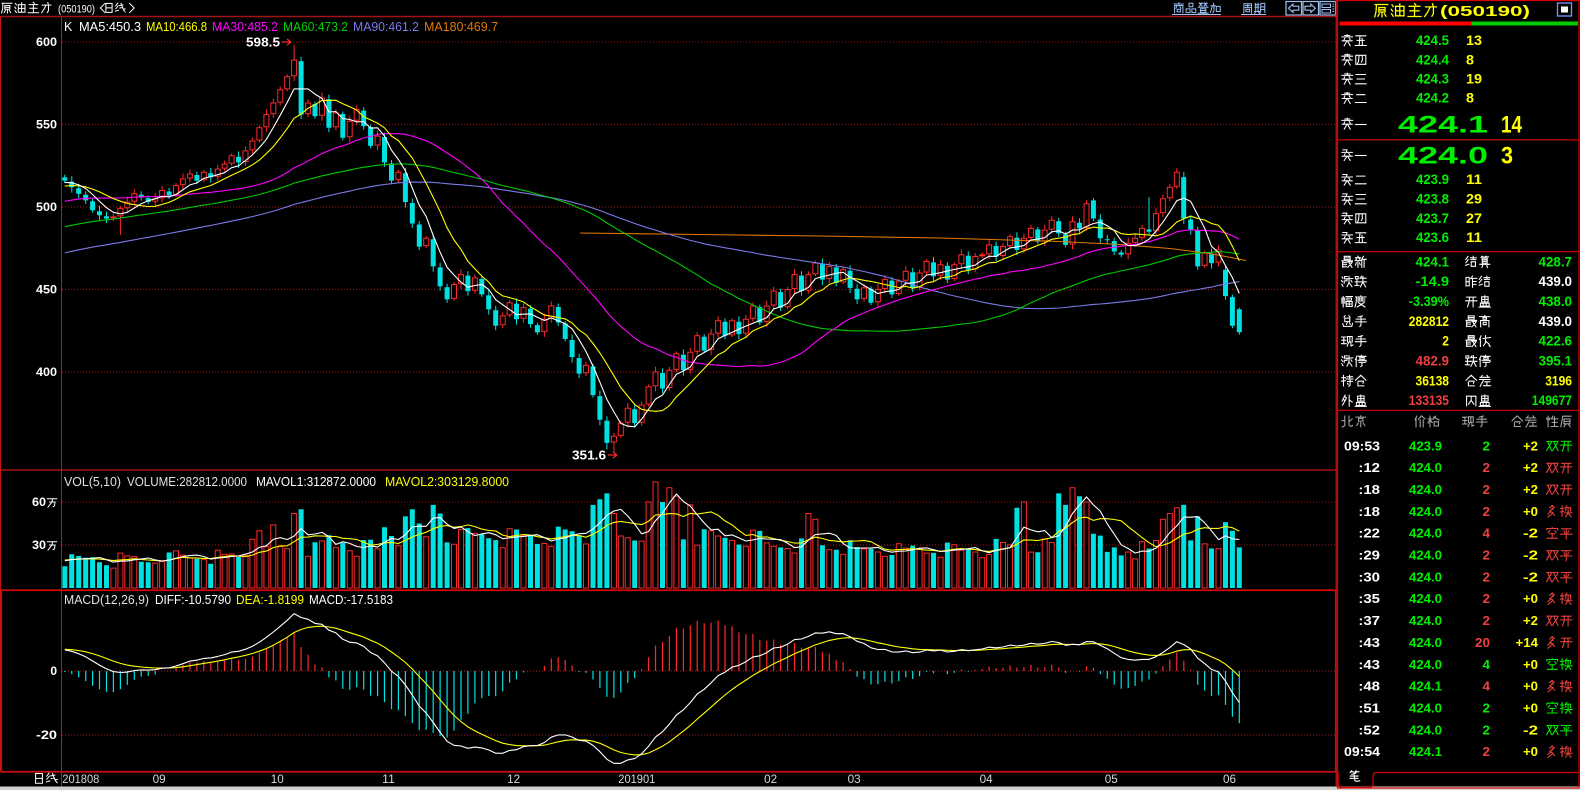  Describe the element at coordinates (1432, 199) in the screenshot. I see `svg-text: 423.8` at that location.